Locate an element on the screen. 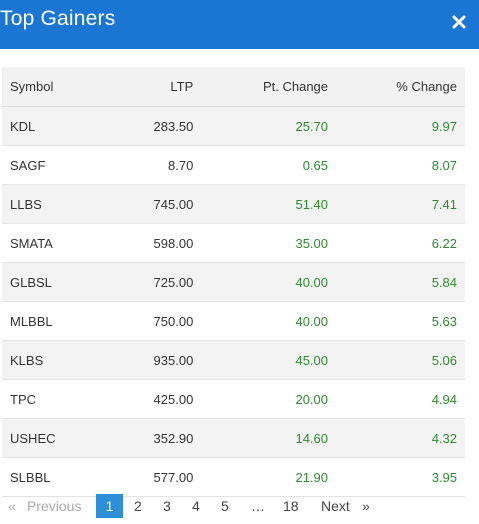  ltp-cell: 8.70 is located at coordinates (156, 165).